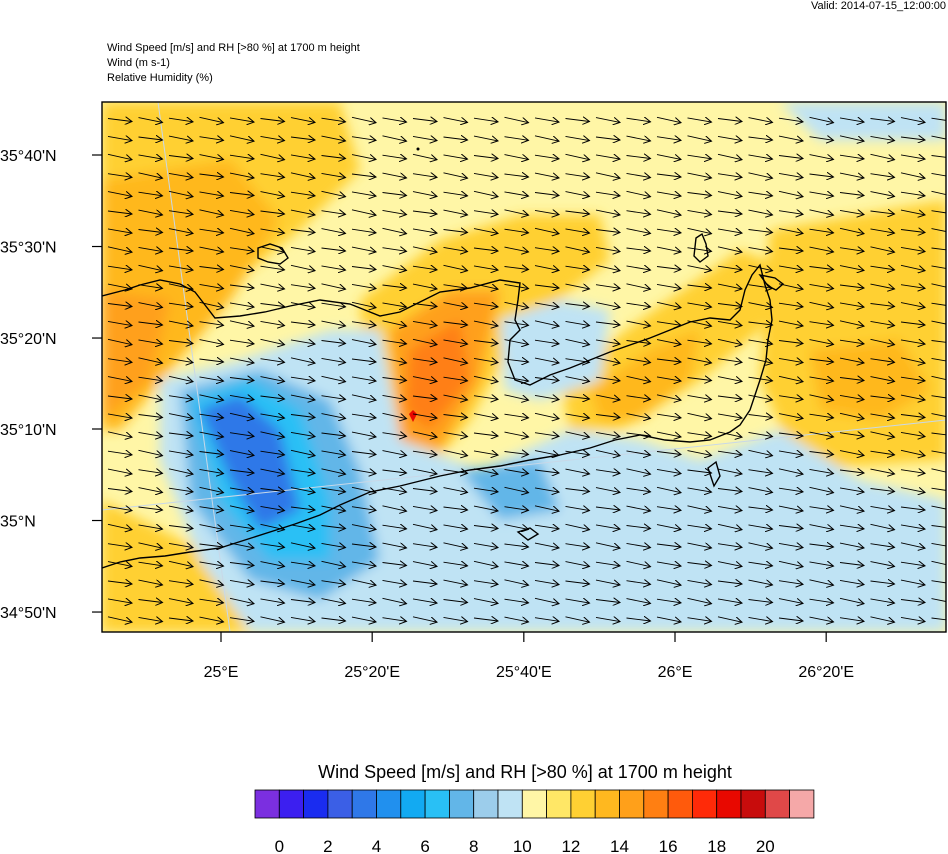  What do you see at coordinates (376, 845) in the screenshot?
I see `colorbar-label: 4` at bounding box center [376, 845].